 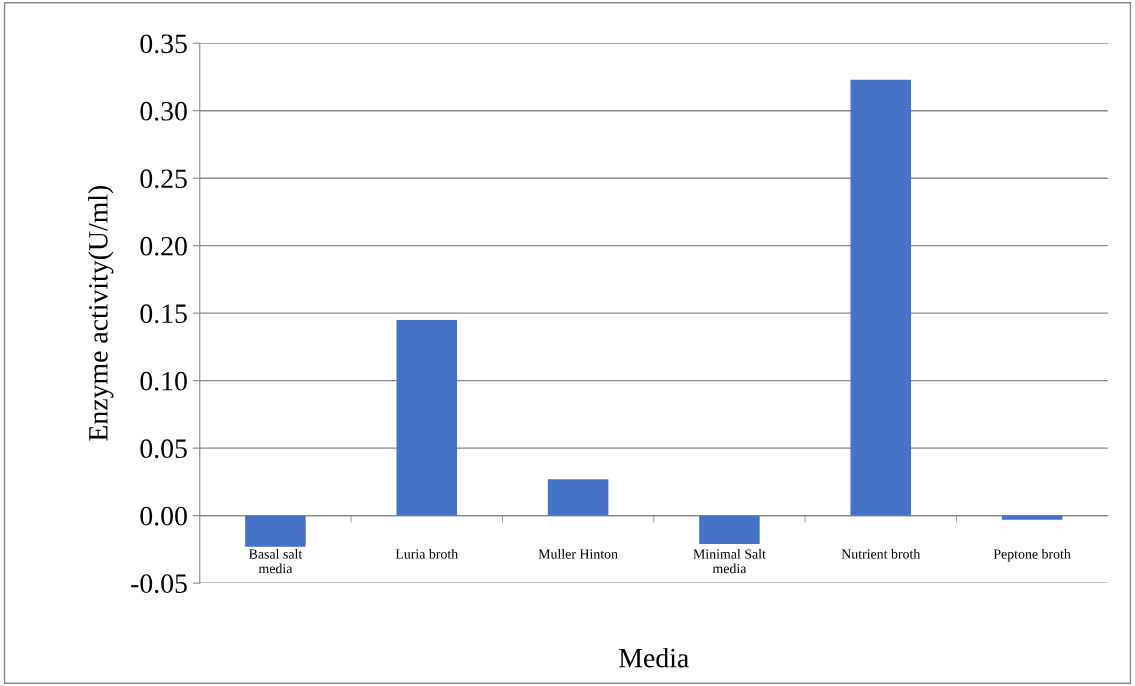 What do you see at coordinates (1032, 555) in the screenshot?
I see `x-tick-label: Peptone broth` at bounding box center [1032, 555].